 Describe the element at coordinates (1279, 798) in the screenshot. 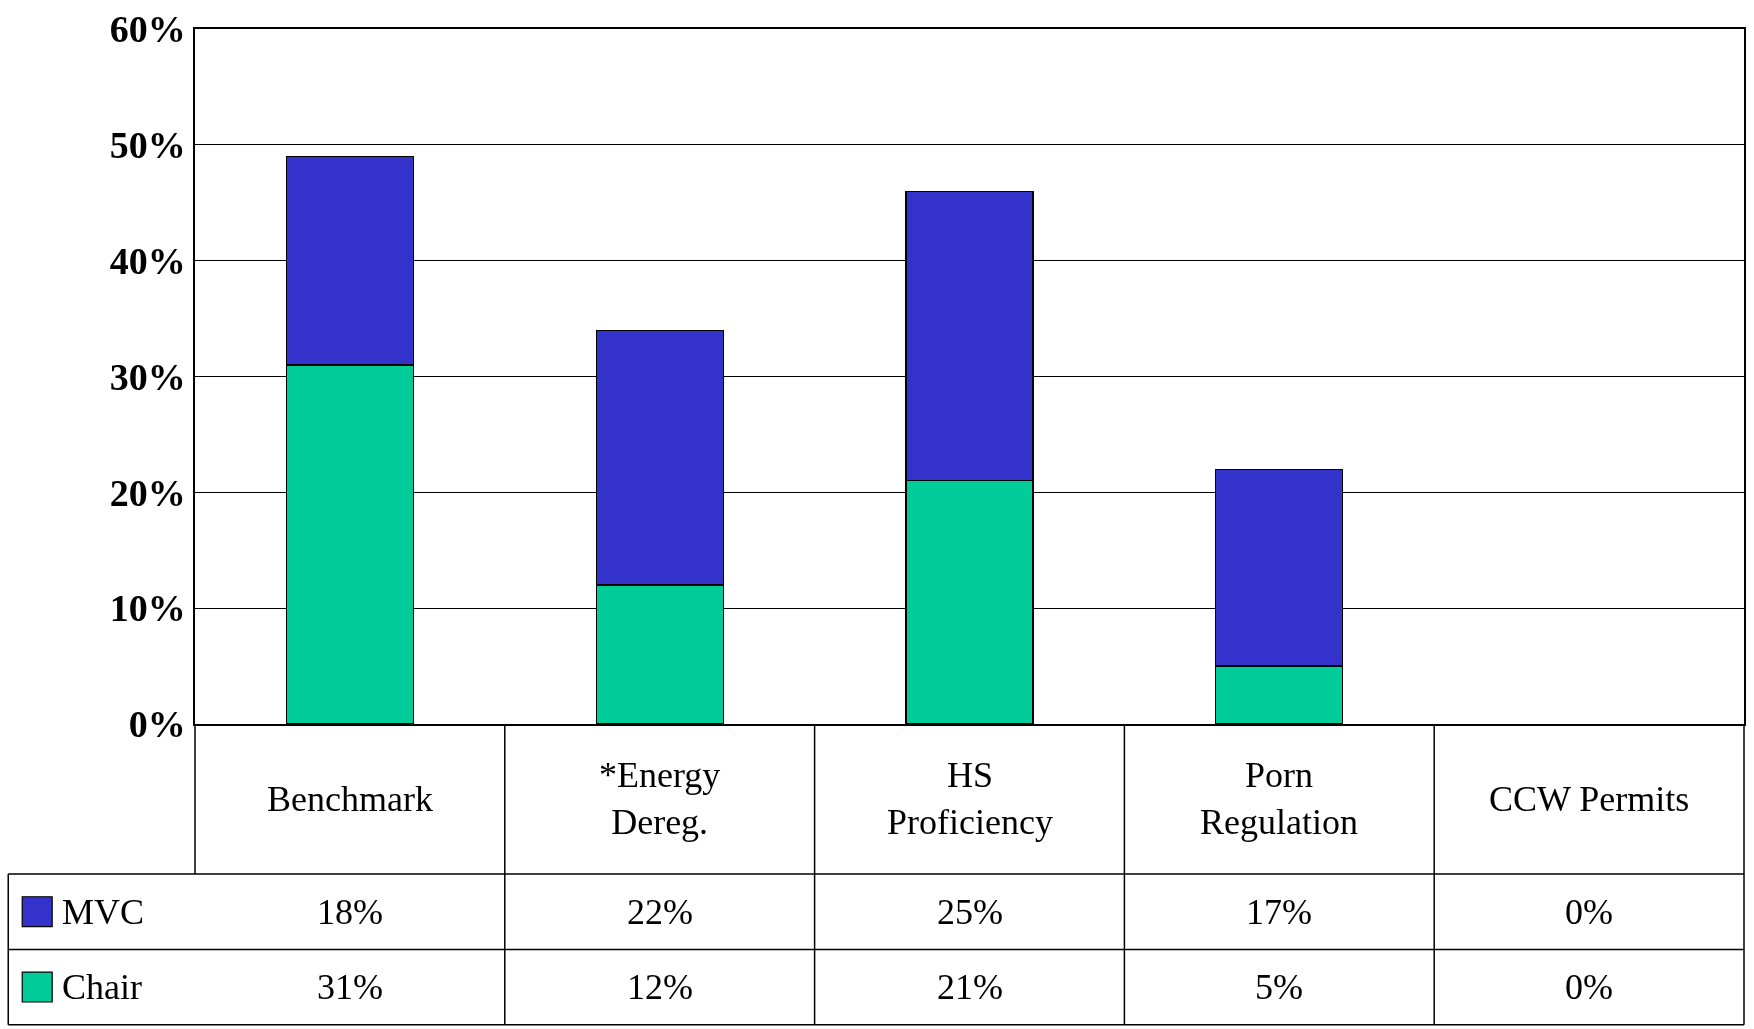

I see `x-tick-label: Porn Regulation` at that location.